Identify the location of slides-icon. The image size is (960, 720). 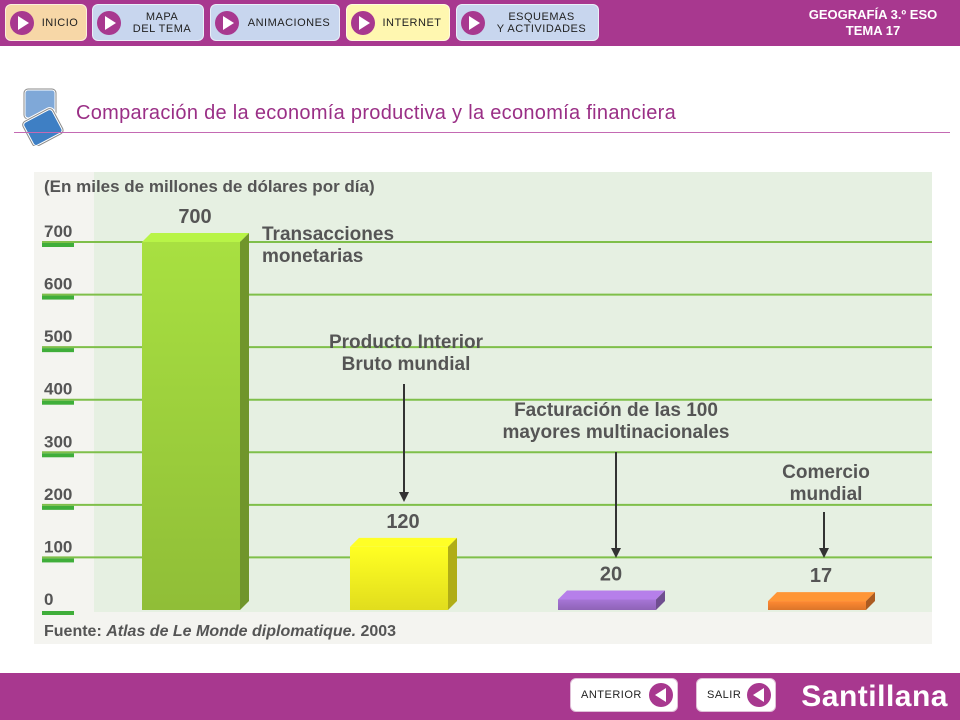
(43, 116).